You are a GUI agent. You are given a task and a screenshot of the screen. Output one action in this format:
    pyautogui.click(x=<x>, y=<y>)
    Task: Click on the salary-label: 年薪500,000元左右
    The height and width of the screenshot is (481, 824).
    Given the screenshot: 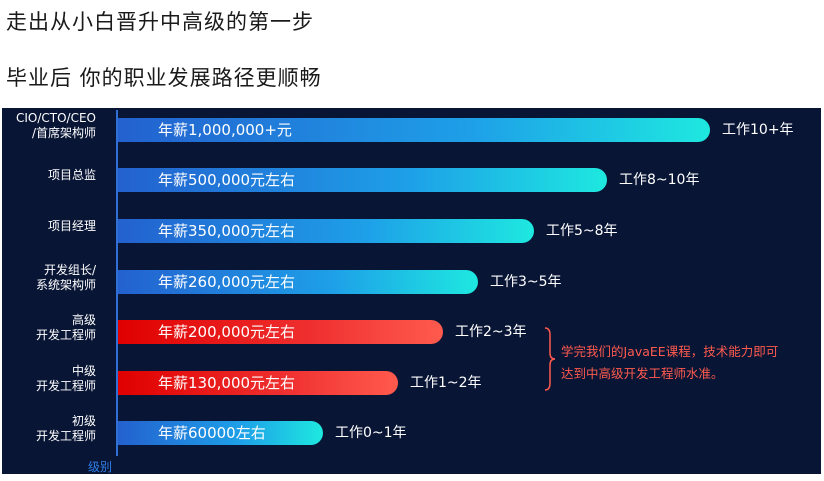 What is the action you would take?
    pyautogui.click(x=227, y=180)
    